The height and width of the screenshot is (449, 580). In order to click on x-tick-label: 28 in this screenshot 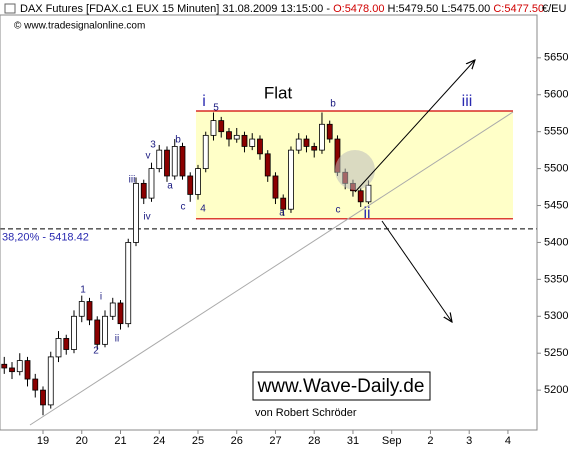, I will do `click(314, 441)`.